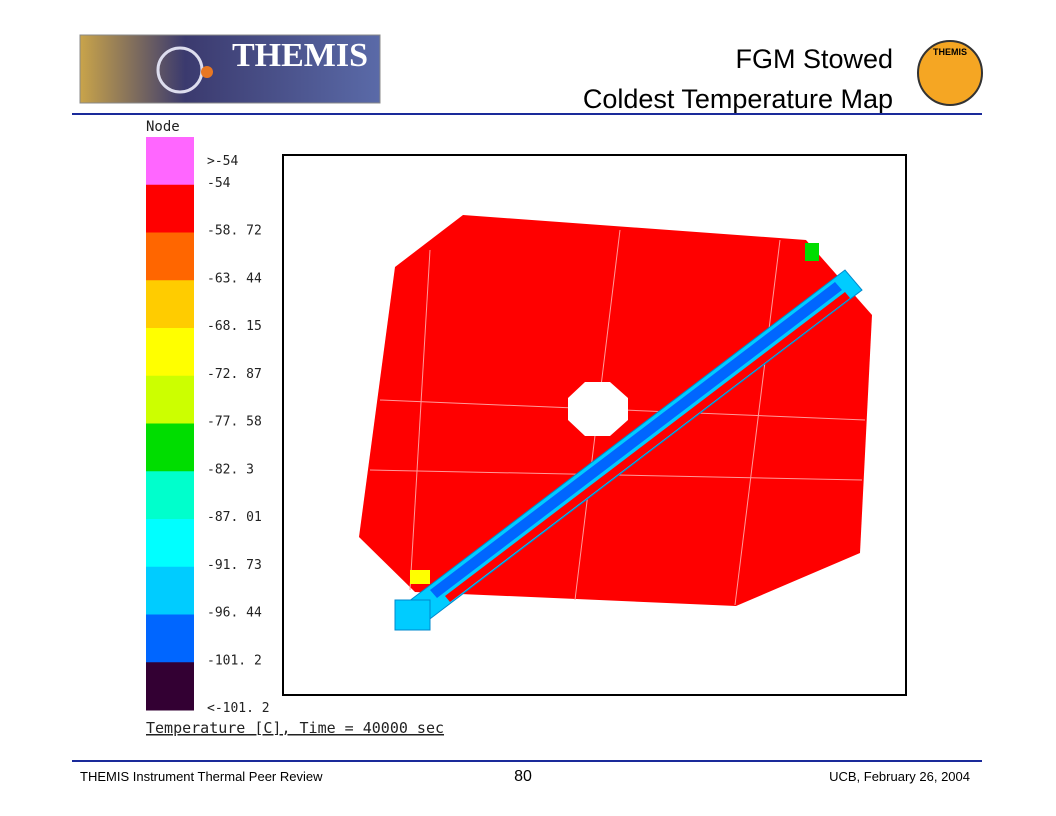 The image size is (1056, 816). I want to click on legend-label: >-54, so click(222, 161).